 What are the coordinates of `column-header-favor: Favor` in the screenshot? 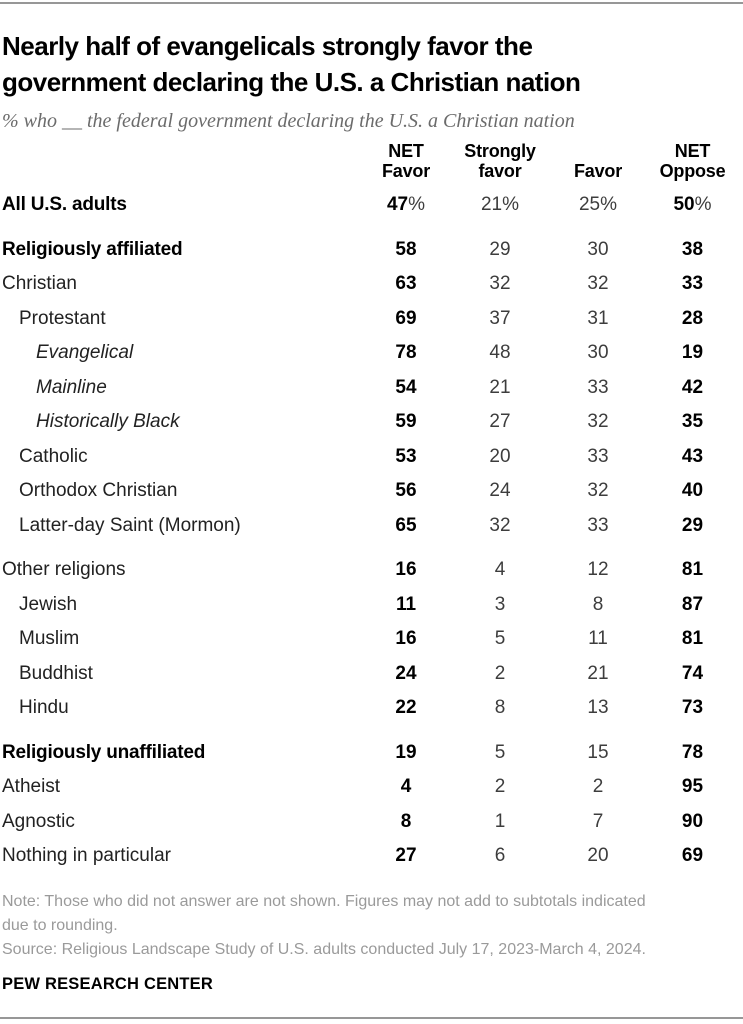 It's located at (598, 171).